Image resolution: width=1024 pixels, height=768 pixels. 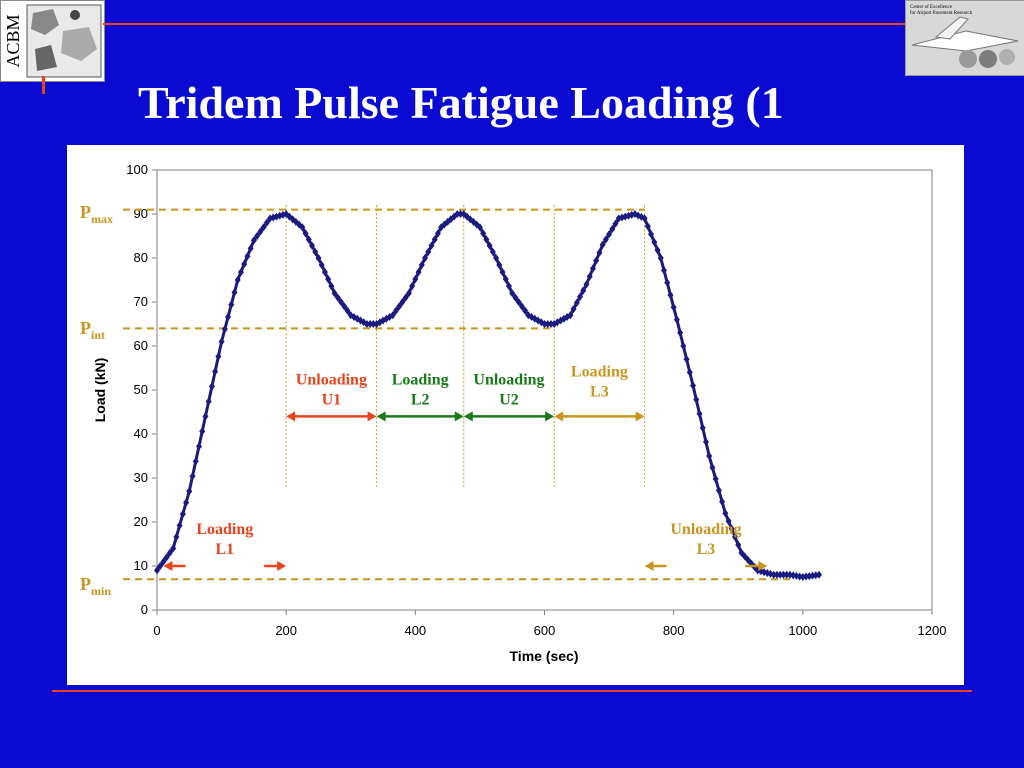 What do you see at coordinates (156, 630) in the screenshot?
I see `x-tick-label: 0` at bounding box center [156, 630].